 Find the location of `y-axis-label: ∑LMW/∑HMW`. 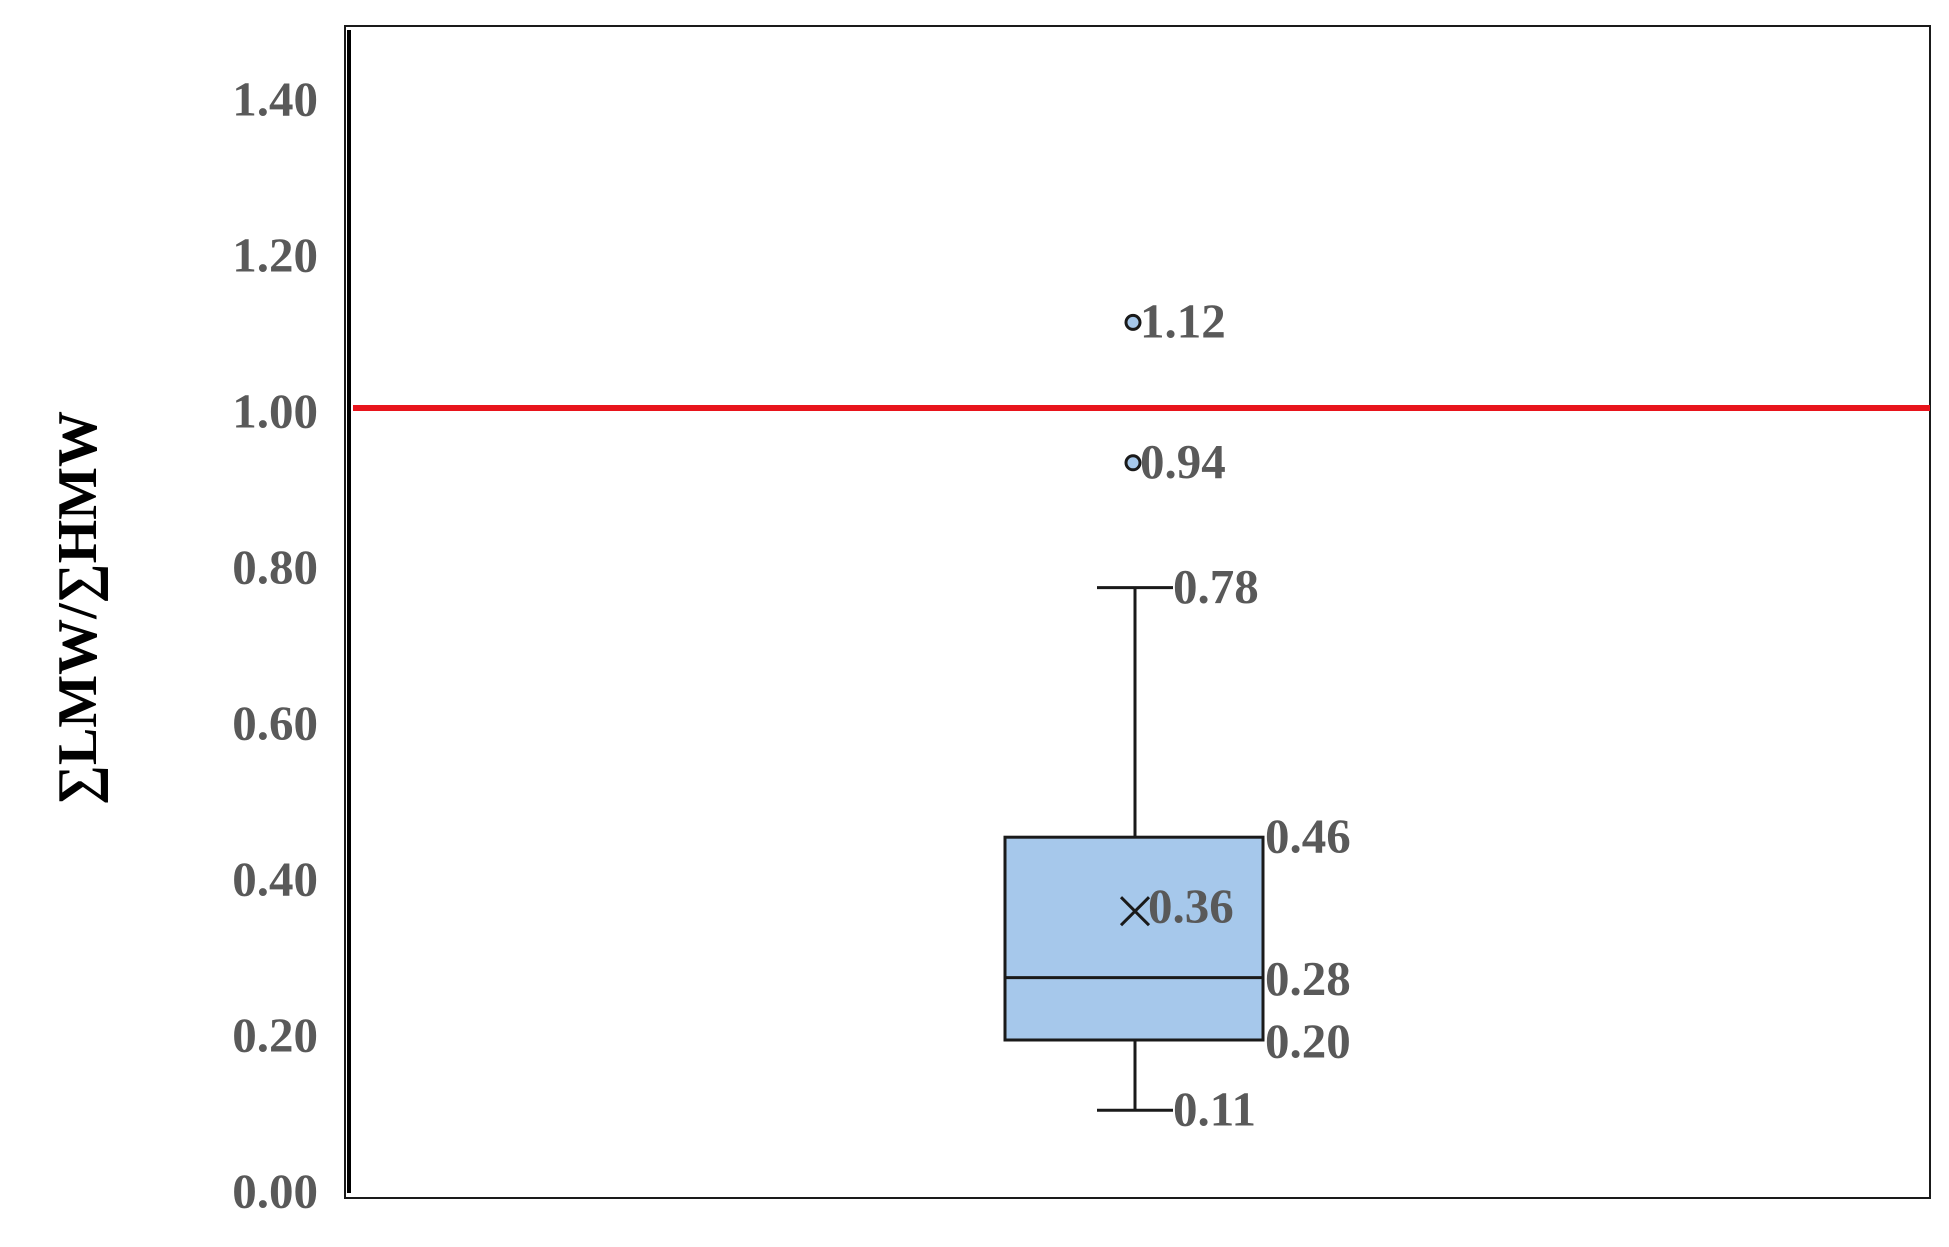

y-axis-label: ∑LMW/∑HMW is located at coordinates (78, 608).